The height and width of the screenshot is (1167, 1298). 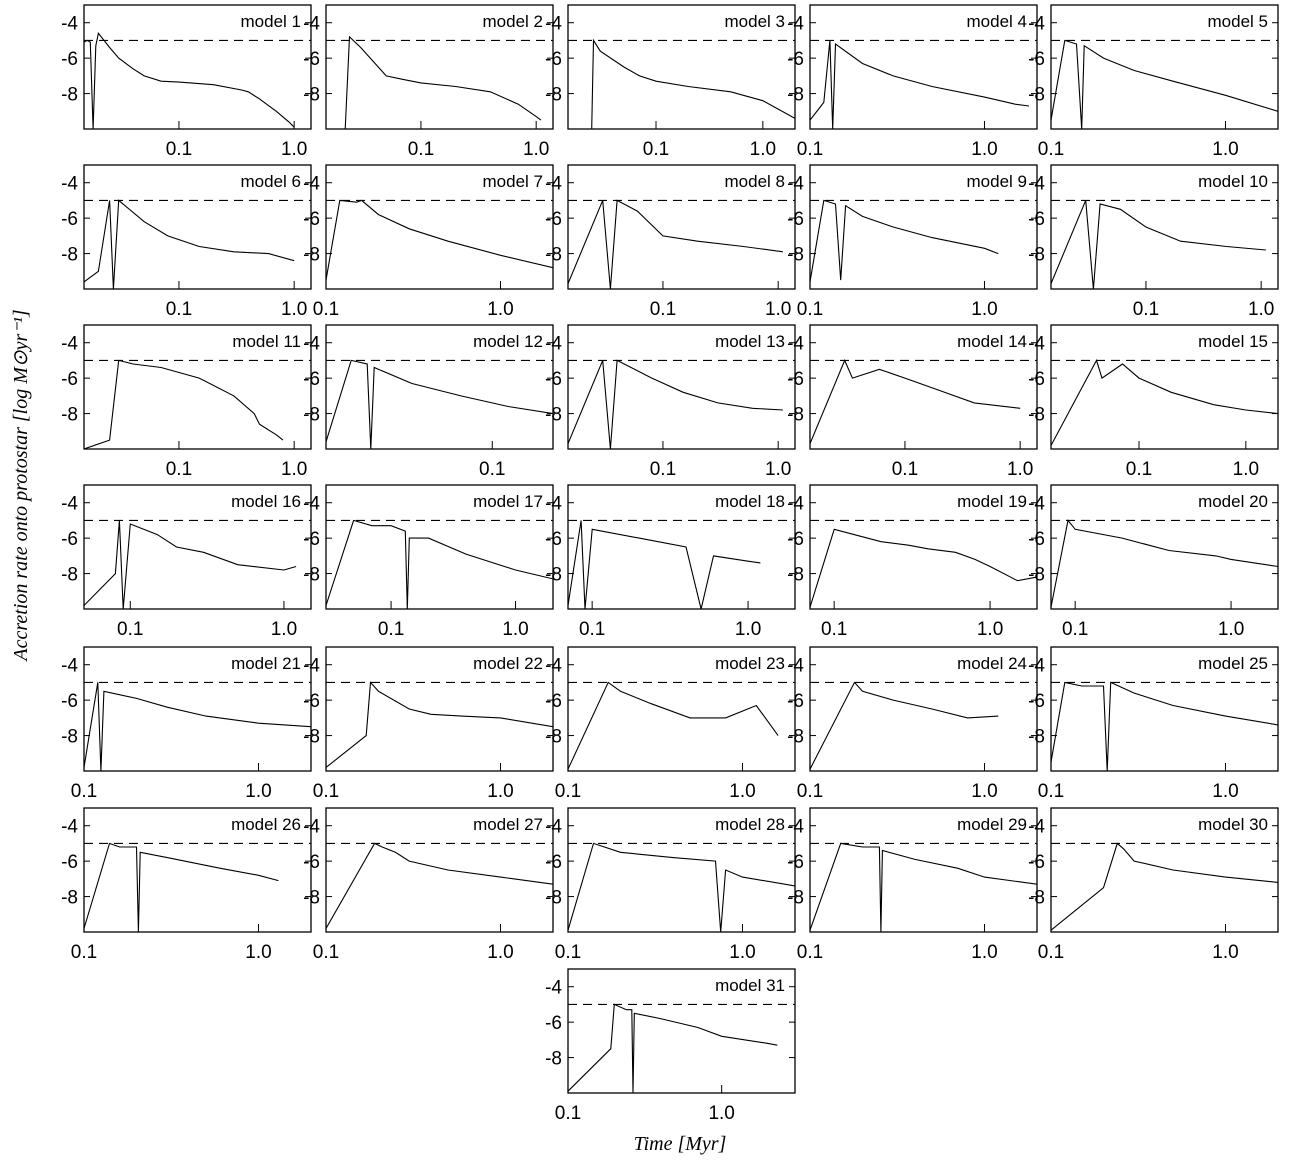 I want to click on panel-label: model 16, so click(x=266, y=501).